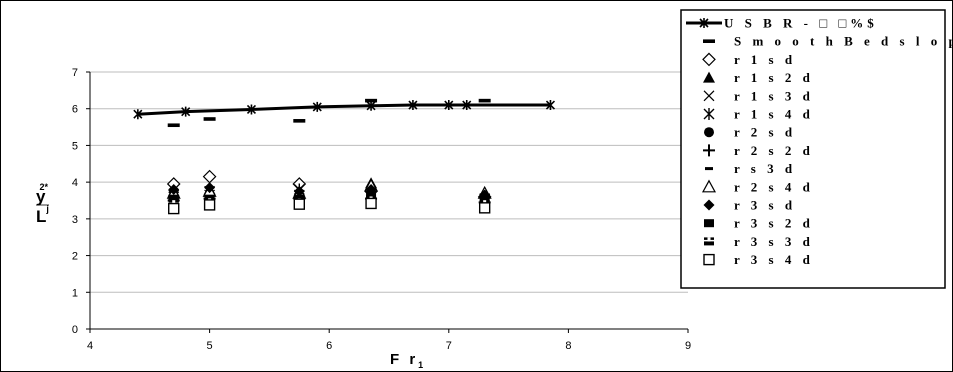  Describe the element at coordinates (765, 132) in the screenshot. I see `legend-label-6: r 2 s d` at that location.